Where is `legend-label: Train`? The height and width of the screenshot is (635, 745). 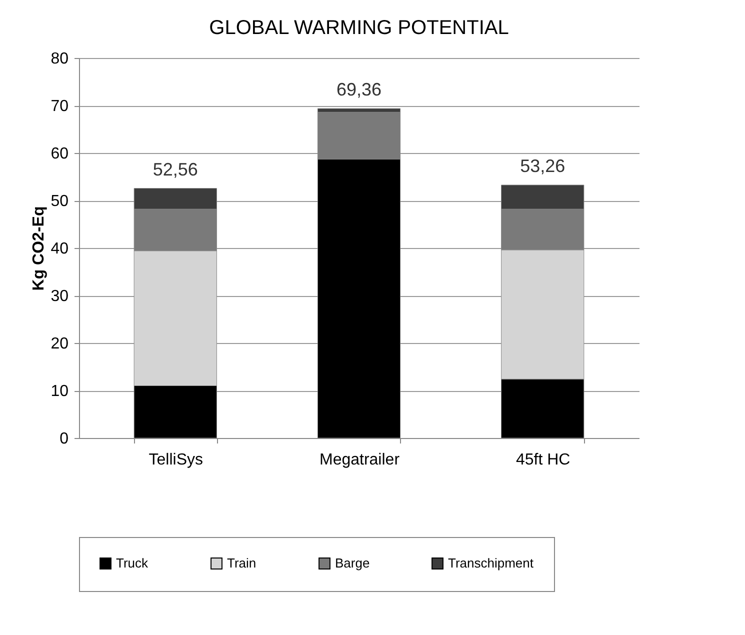
legend-label: Train is located at coordinates (241, 563).